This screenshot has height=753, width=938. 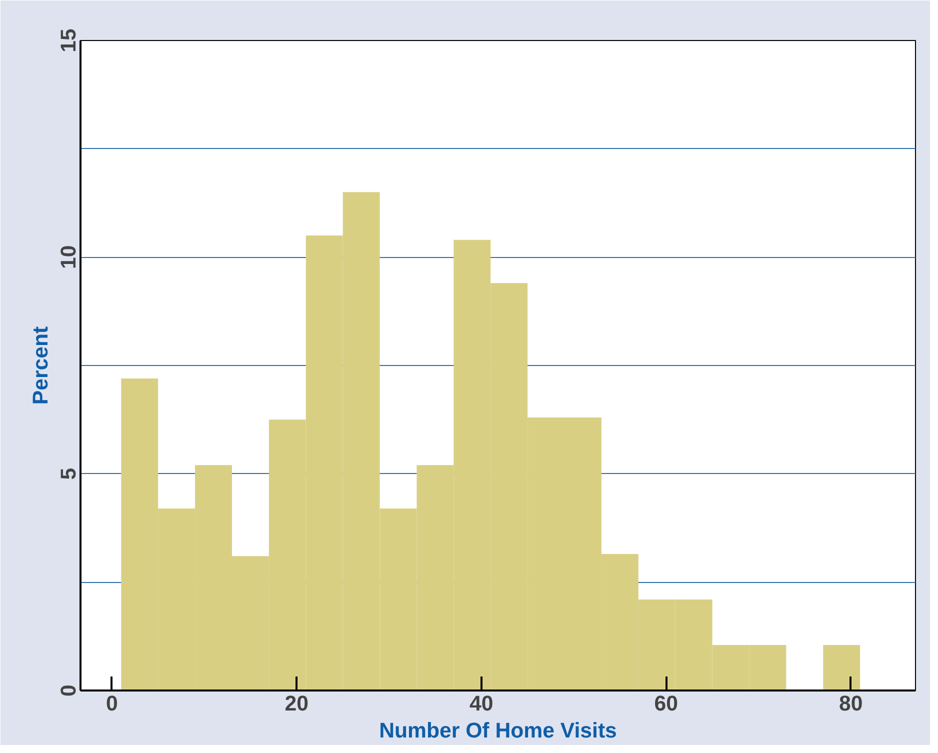 I want to click on x-tick-label: 40, so click(x=482, y=704).